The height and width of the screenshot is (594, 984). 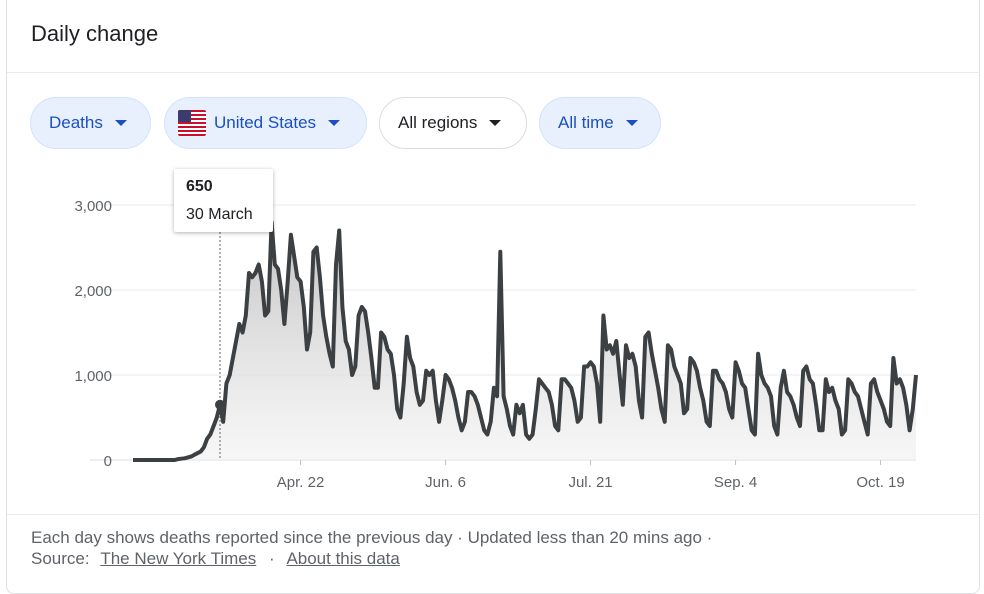 I want to click on region-filter-chip: All regions, so click(x=453, y=123).